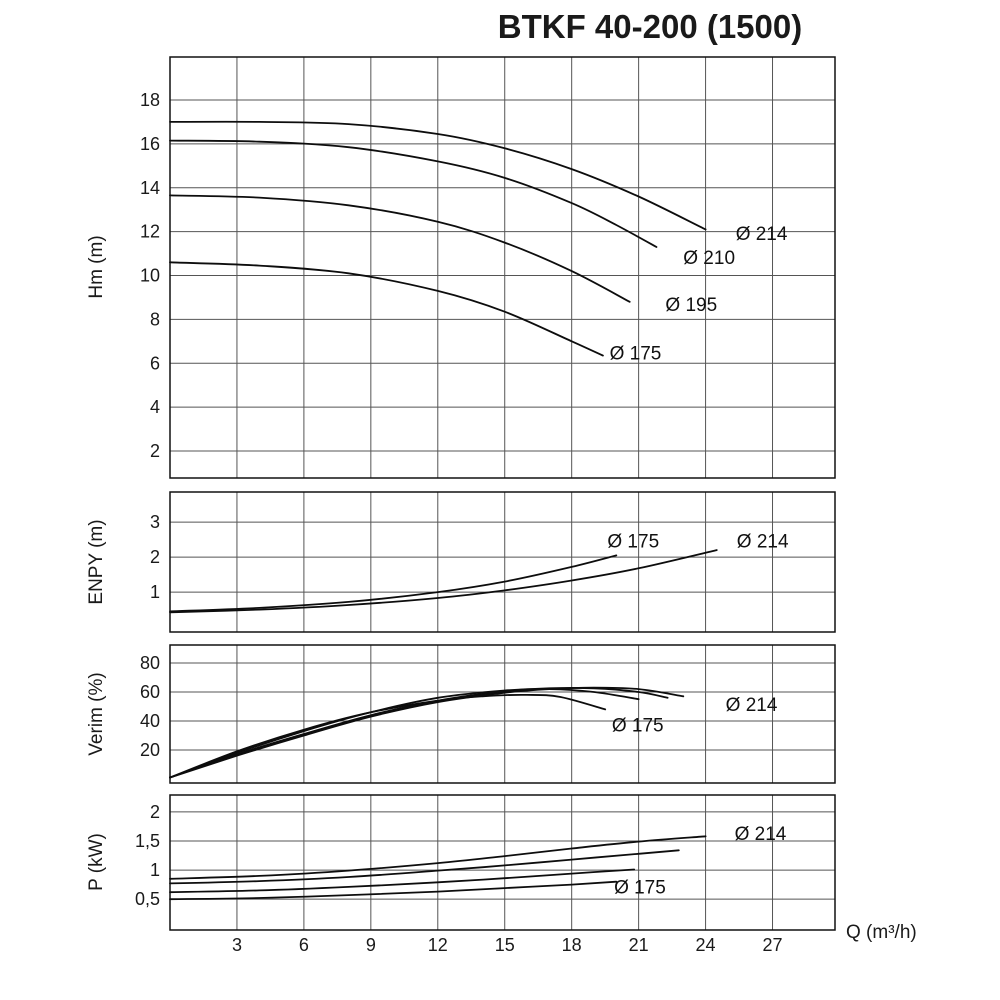  What do you see at coordinates (639, 945) in the screenshot?
I see `x-tick-label: 21` at bounding box center [639, 945].